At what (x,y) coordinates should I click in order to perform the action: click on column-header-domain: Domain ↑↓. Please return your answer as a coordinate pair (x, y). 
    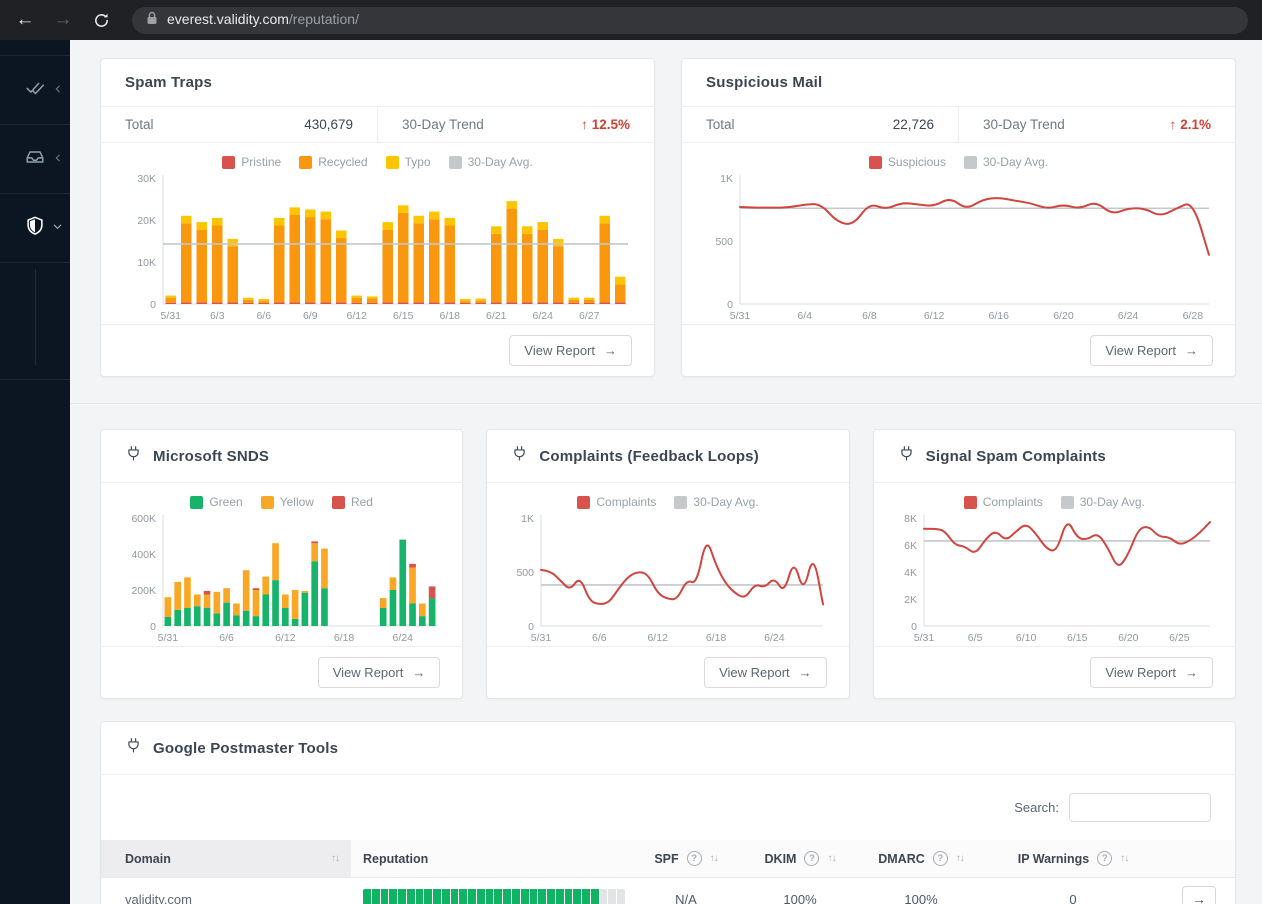
    Looking at the image, I should click on (226, 858).